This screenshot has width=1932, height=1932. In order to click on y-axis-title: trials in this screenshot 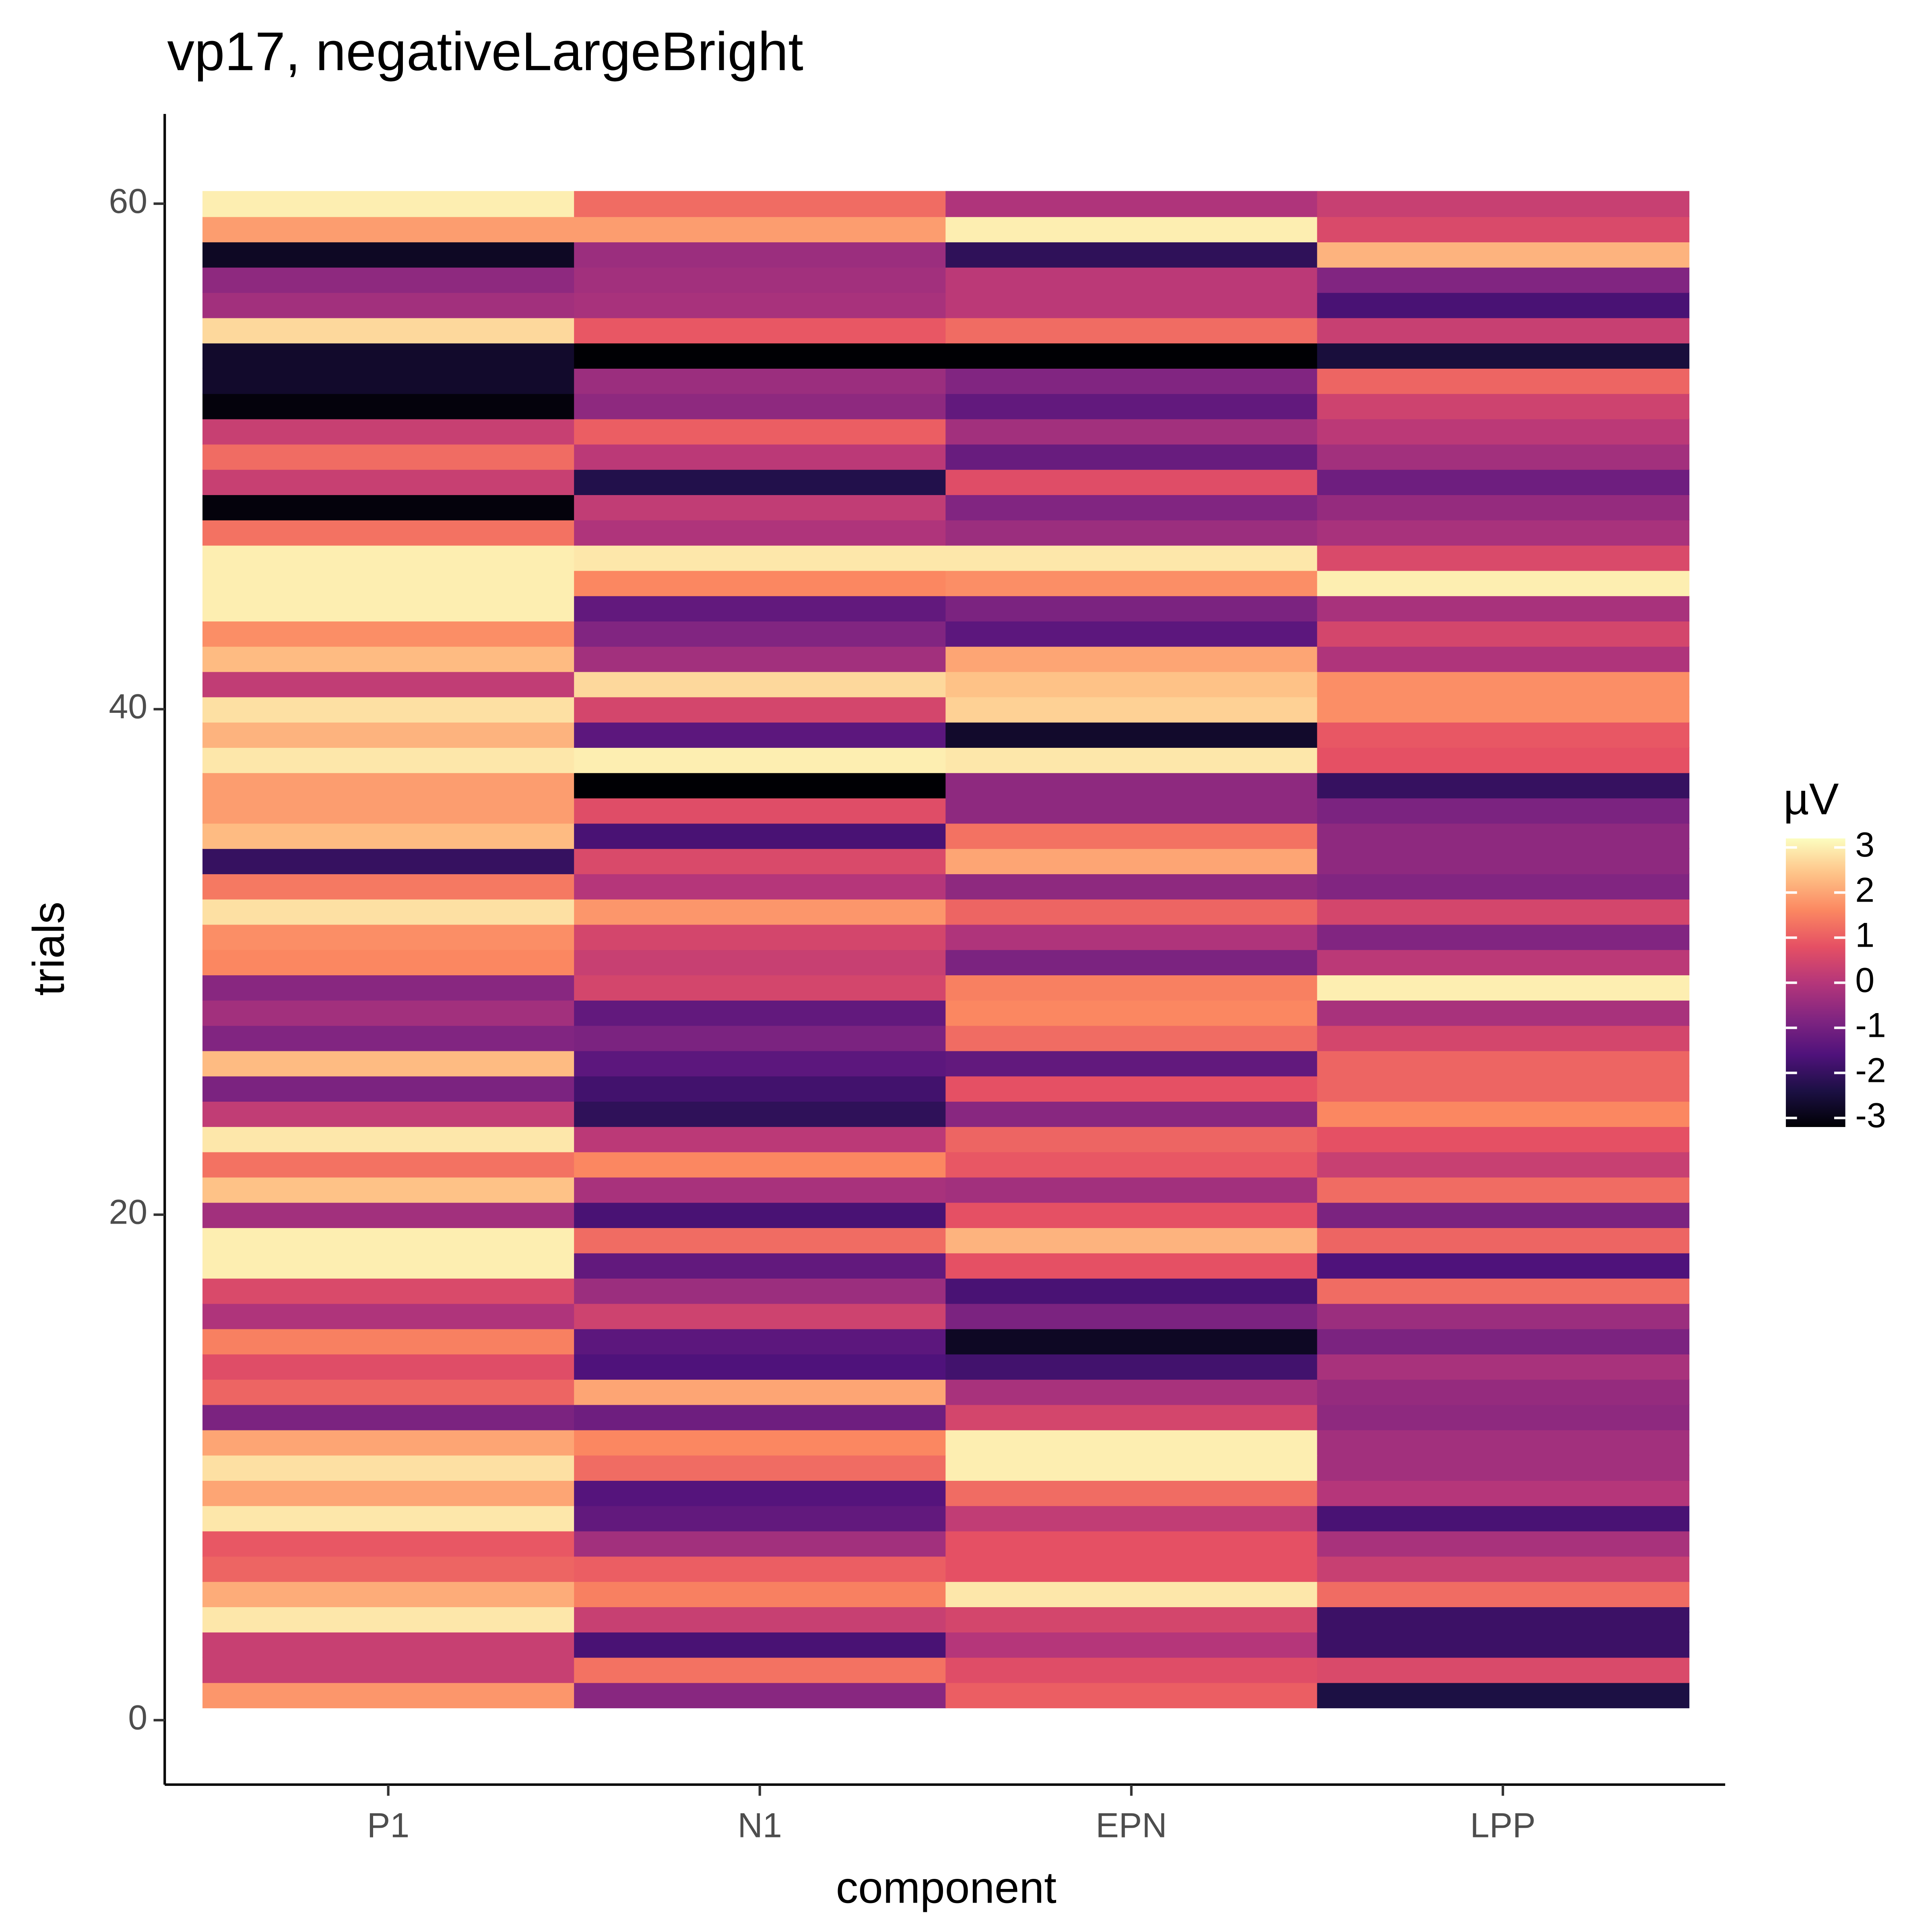, I will do `click(48, 949)`.